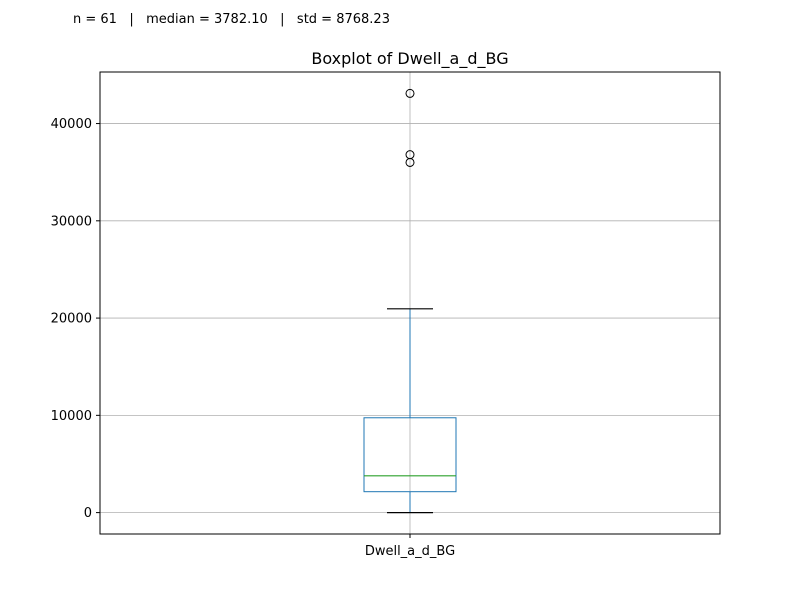  What do you see at coordinates (71, 416) in the screenshot?
I see `y-tick-label: 10000` at bounding box center [71, 416].